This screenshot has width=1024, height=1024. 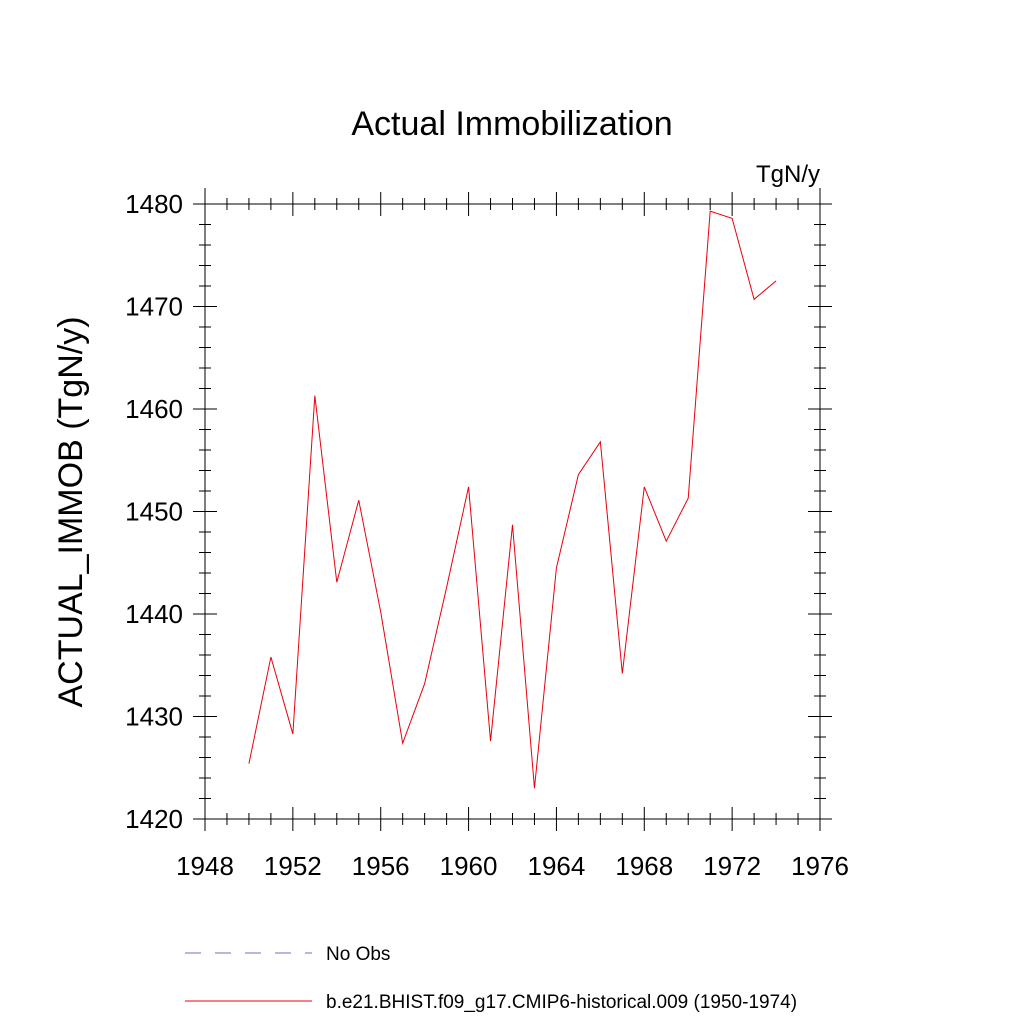 I want to click on y-tick-label: 1450, so click(x=154, y=512).